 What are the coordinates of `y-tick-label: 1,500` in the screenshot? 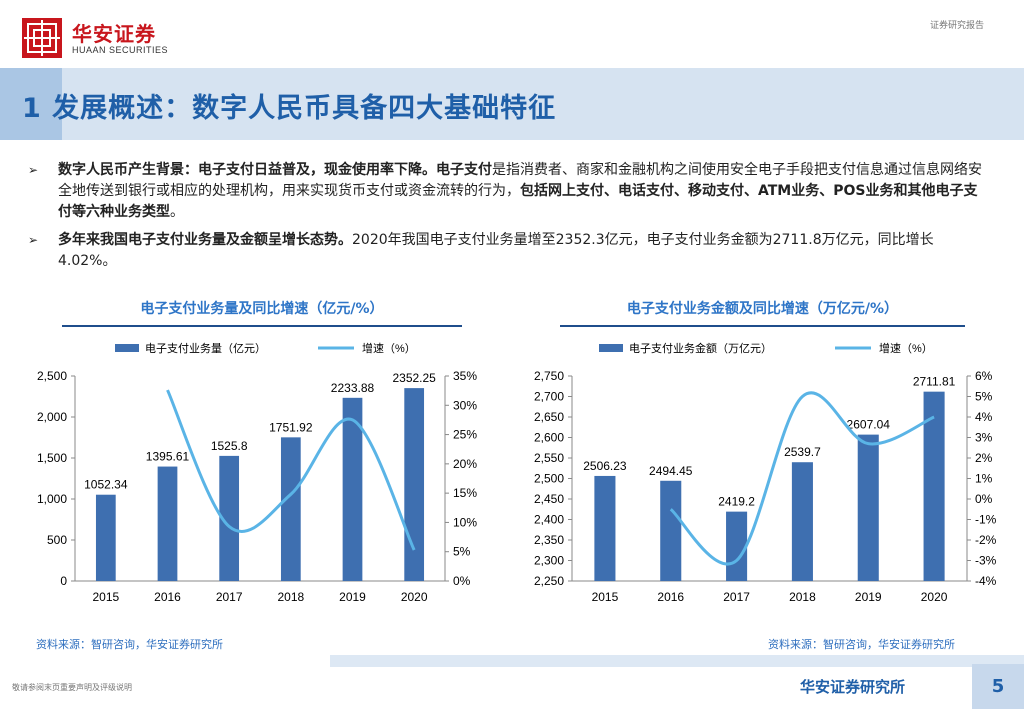 It's located at (52, 458).